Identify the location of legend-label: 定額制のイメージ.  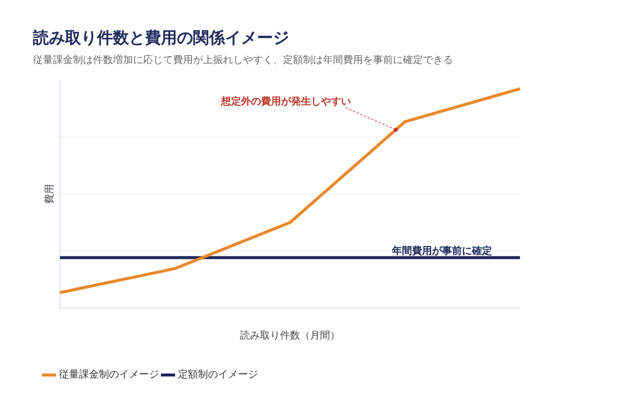
(218, 374).